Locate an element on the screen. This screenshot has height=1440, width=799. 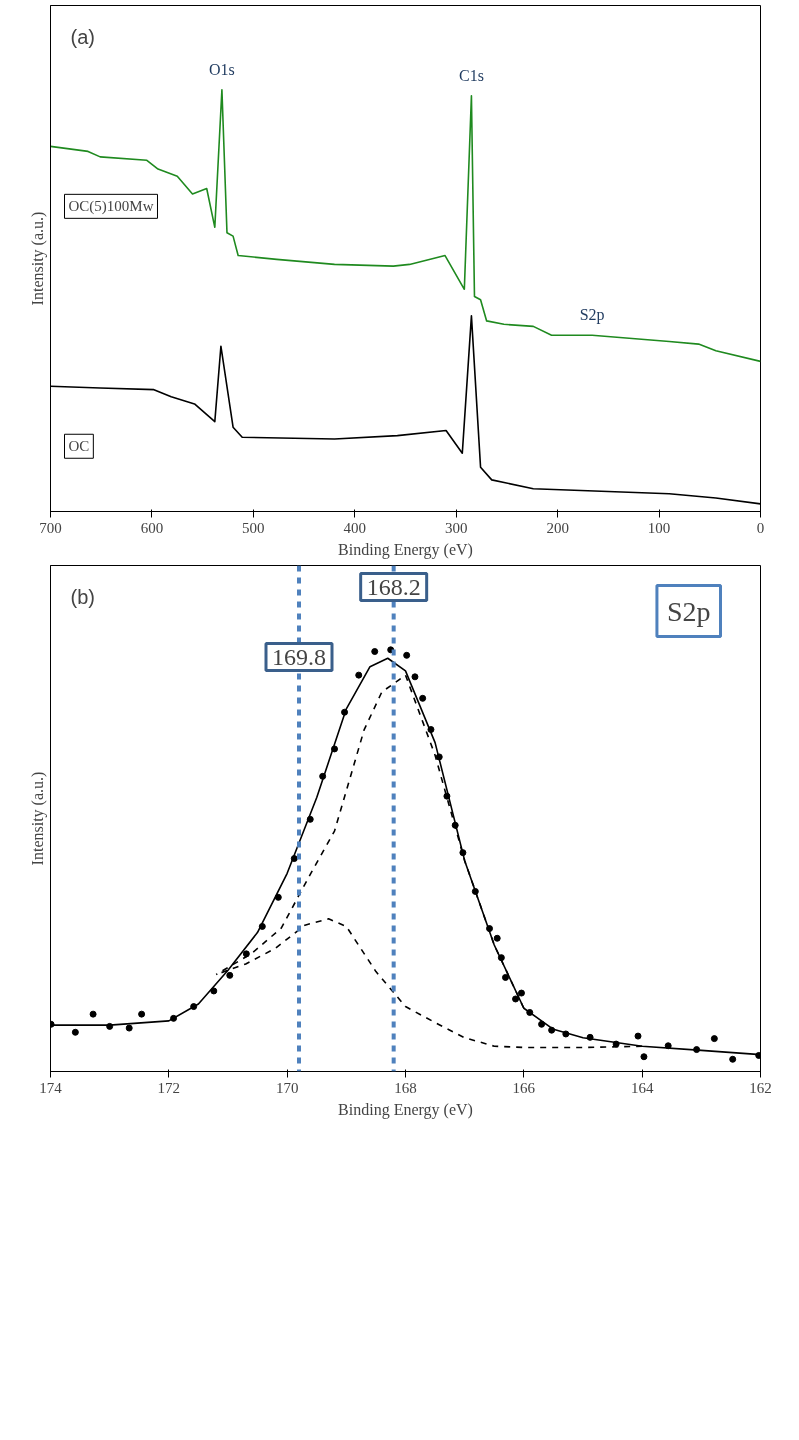
x-tick-label: 166 is located at coordinates (524, 1087).